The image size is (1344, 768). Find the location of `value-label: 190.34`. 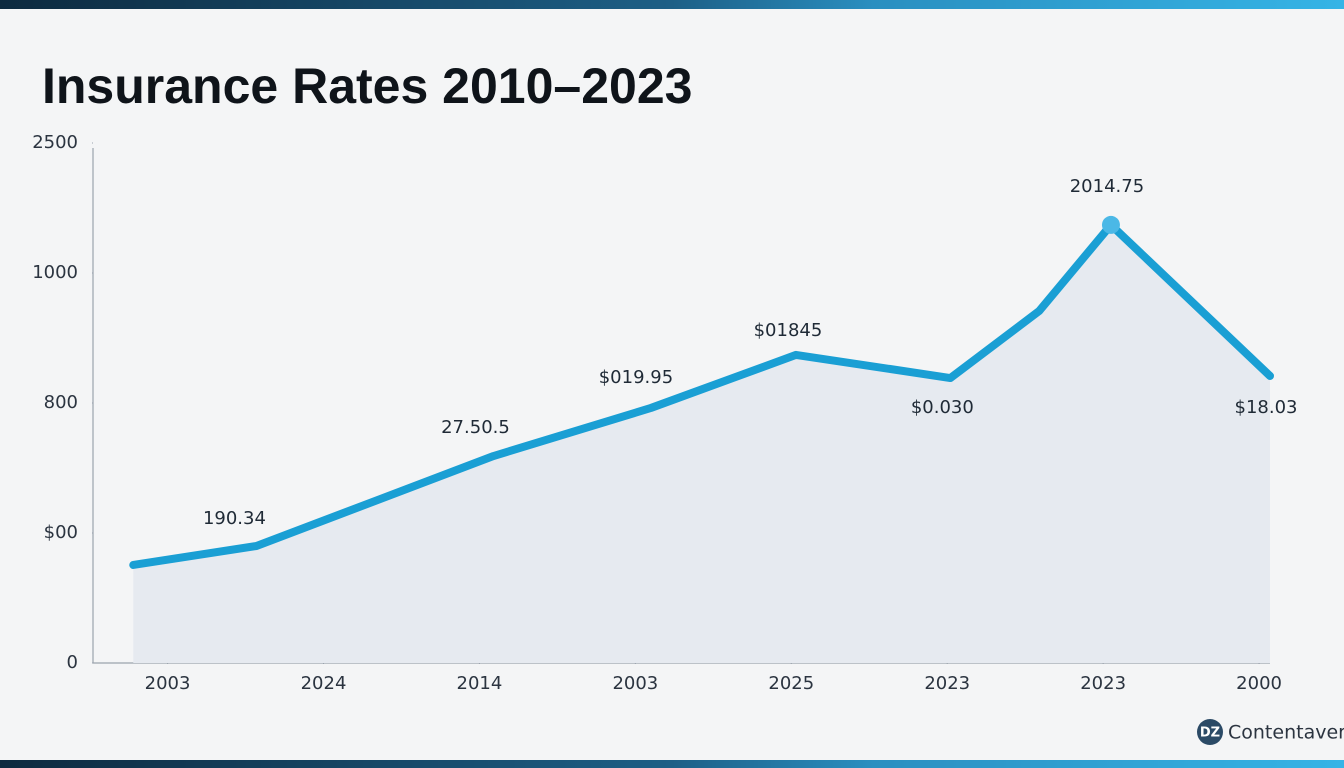

value-label: 190.34 is located at coordinates (234, 518).